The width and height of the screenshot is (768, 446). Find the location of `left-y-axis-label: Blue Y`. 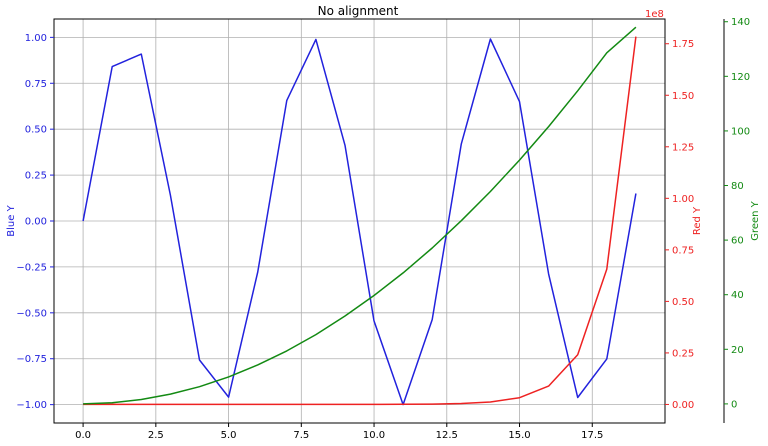

left-y-axis-label: Blue Y is located at coordinates (11, 220).